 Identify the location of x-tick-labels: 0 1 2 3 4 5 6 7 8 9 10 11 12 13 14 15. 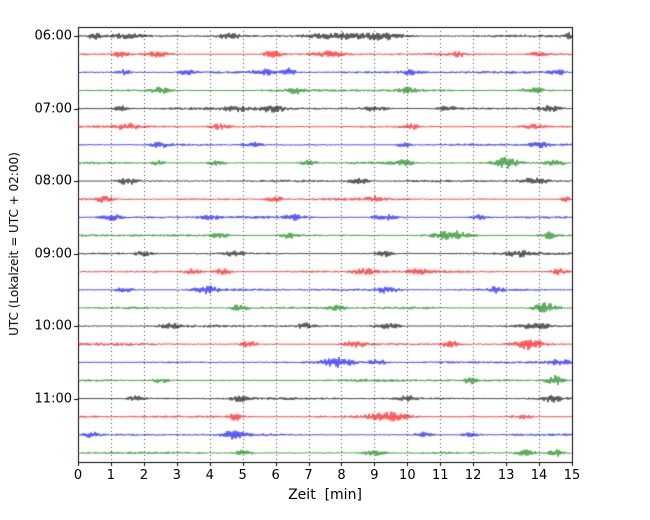
(325, 478).